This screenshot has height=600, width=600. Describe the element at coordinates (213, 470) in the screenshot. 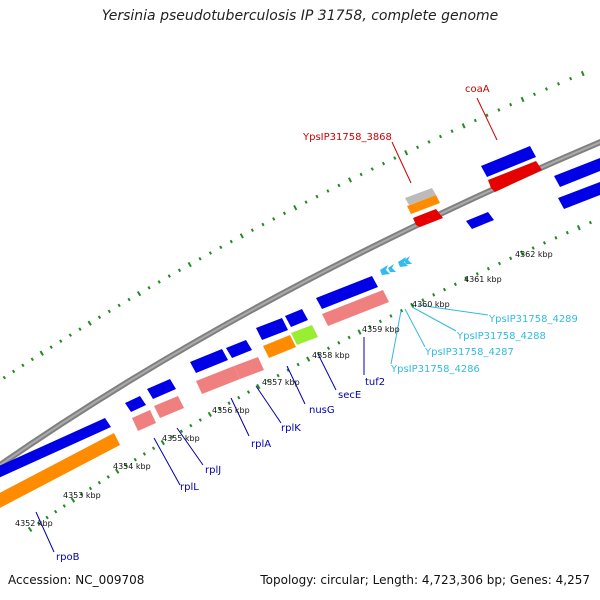

I see `gene-label-rplj: rplJ` at that location.